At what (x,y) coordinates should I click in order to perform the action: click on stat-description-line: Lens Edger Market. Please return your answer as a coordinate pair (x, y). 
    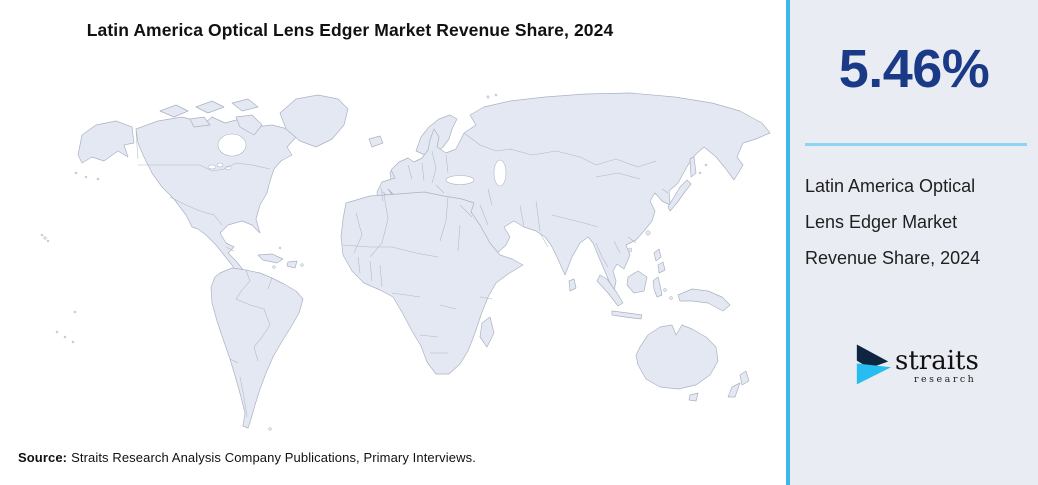
    Looking at the image, I should click on (881, 222).